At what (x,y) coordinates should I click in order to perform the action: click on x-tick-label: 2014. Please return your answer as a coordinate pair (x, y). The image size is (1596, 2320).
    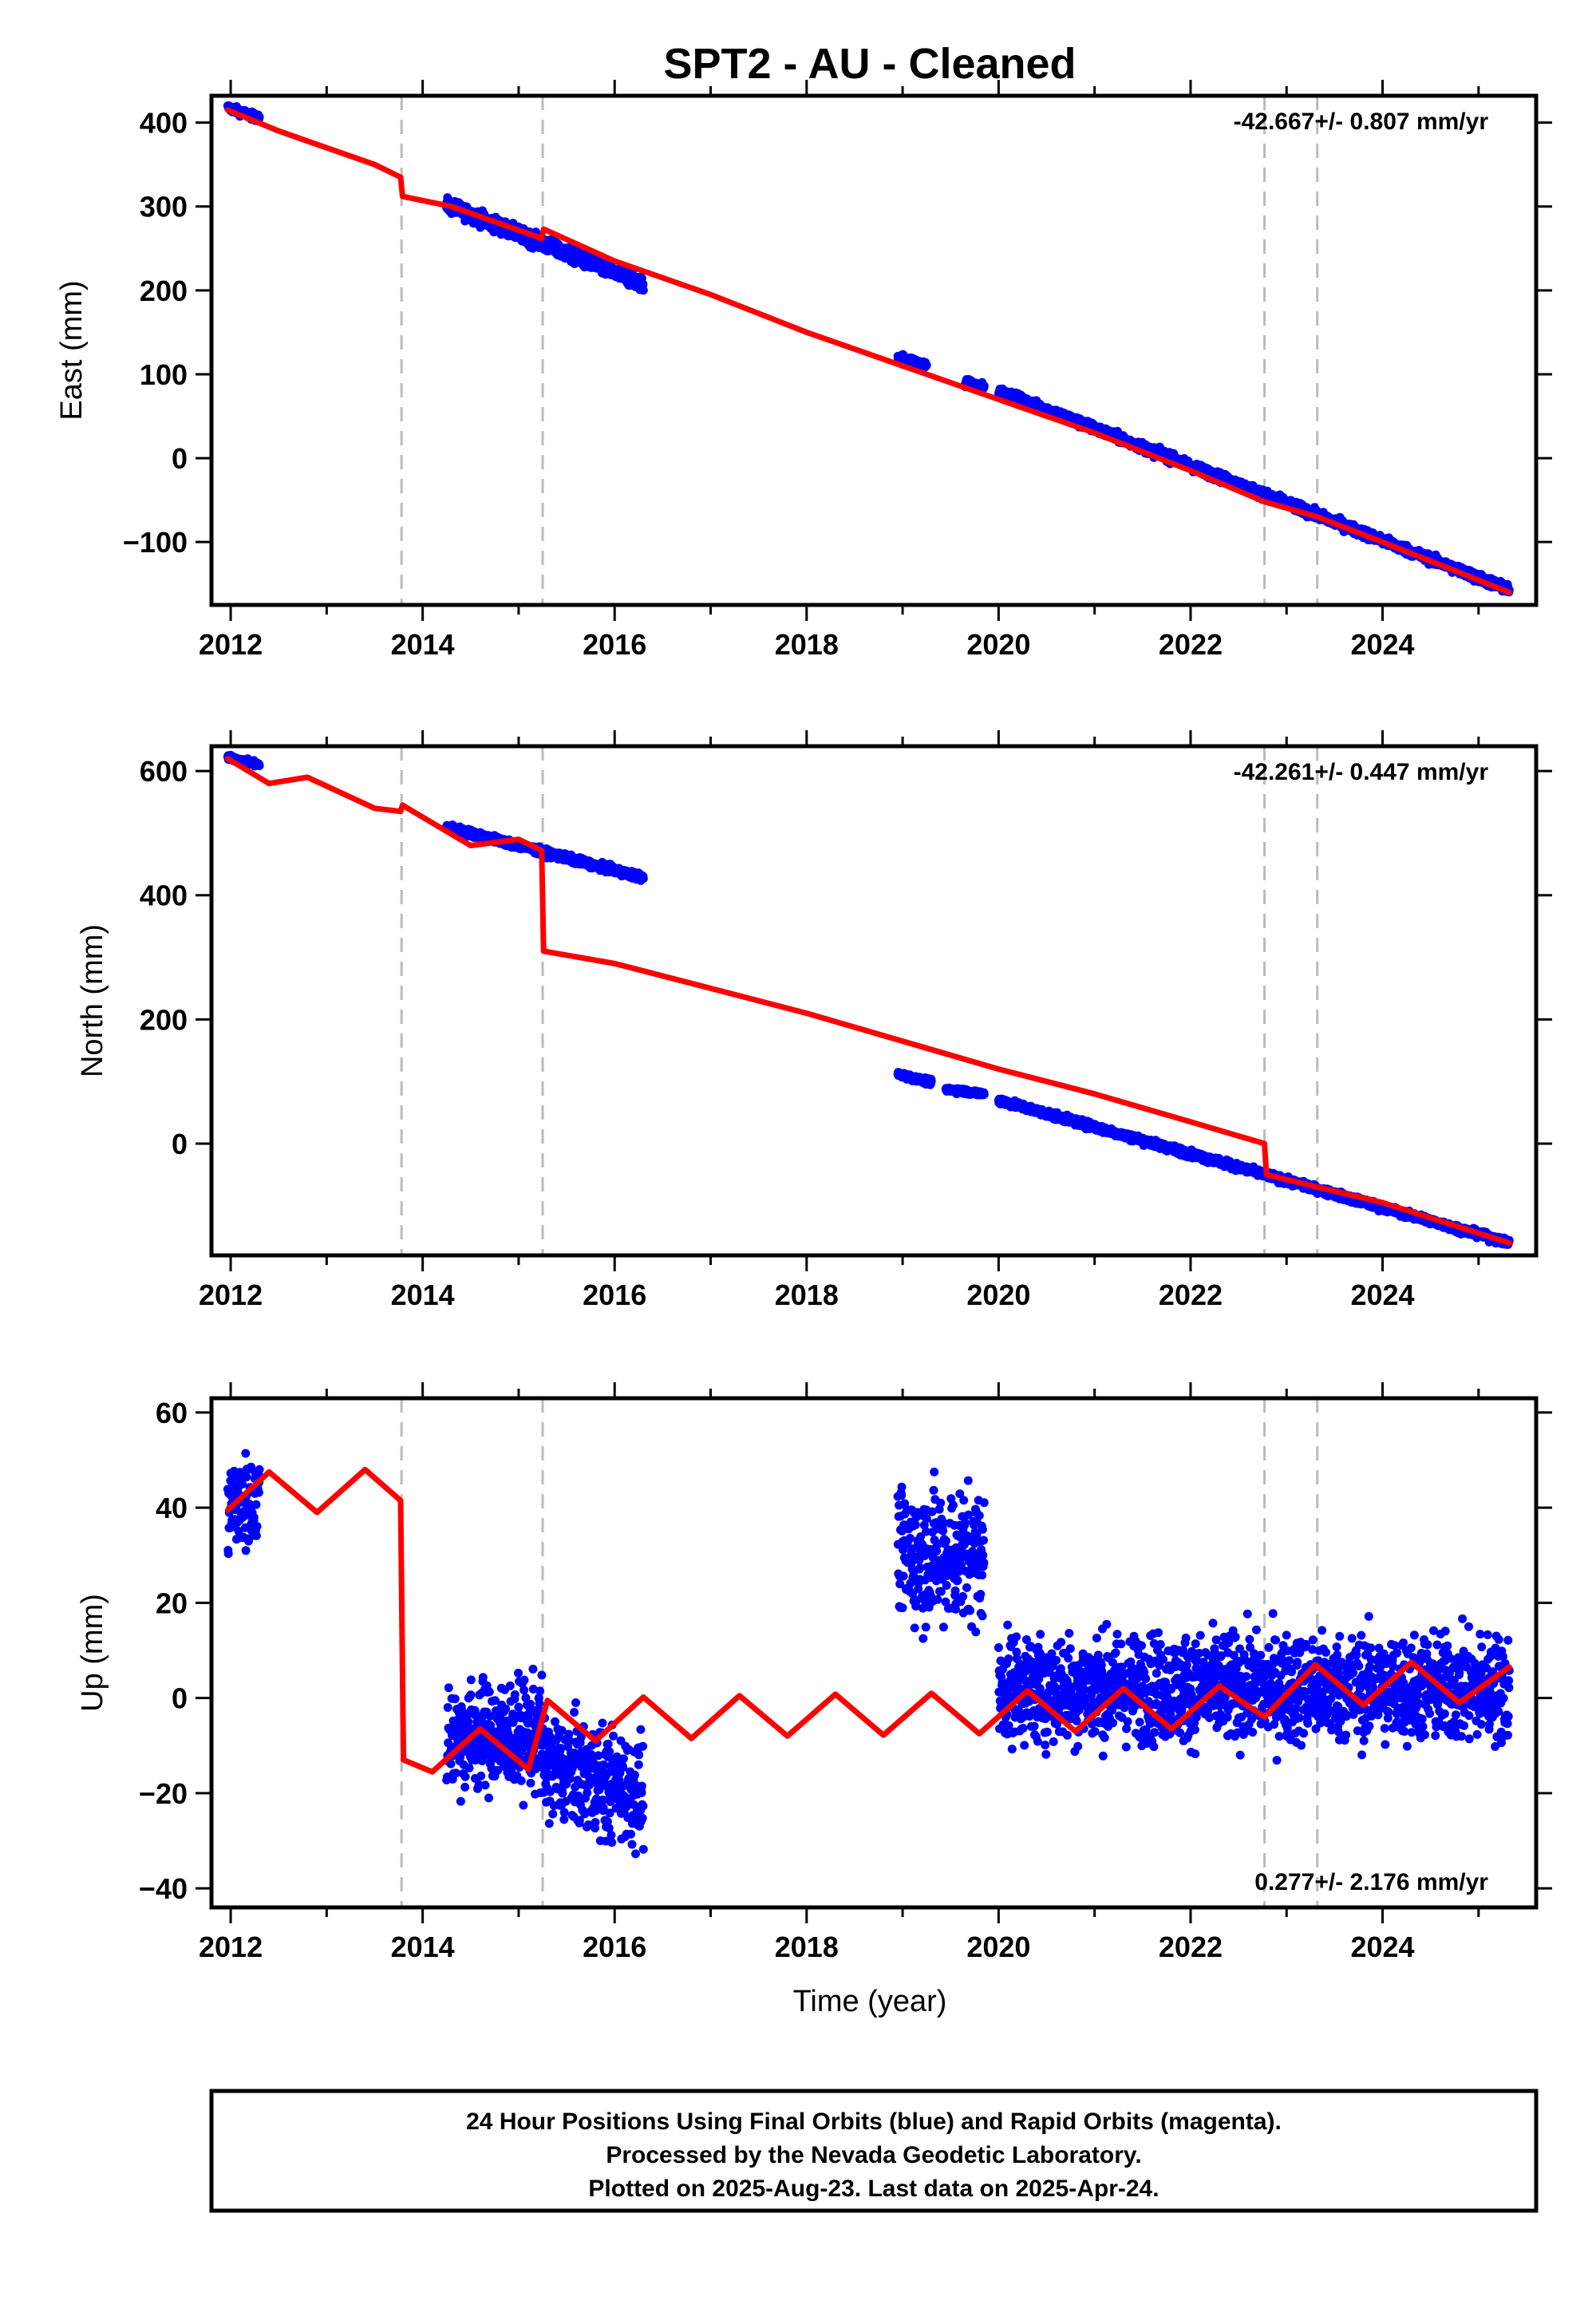
    Looking at the image, I should click on (423, 644).